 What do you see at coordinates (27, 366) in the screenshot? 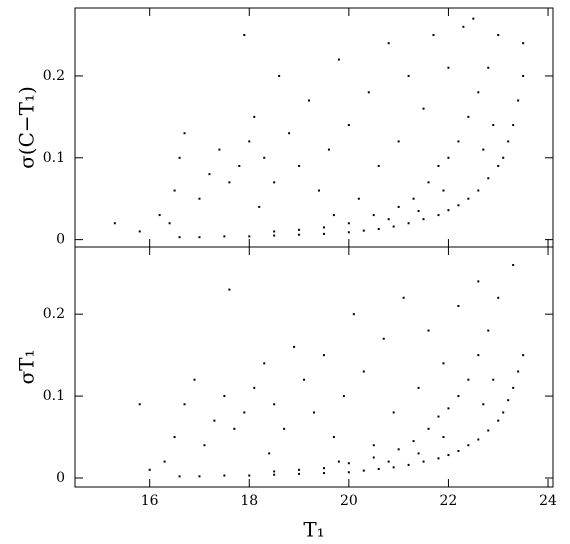
I see `y-axis-label: σT₁` at bounding box center [27, 366].